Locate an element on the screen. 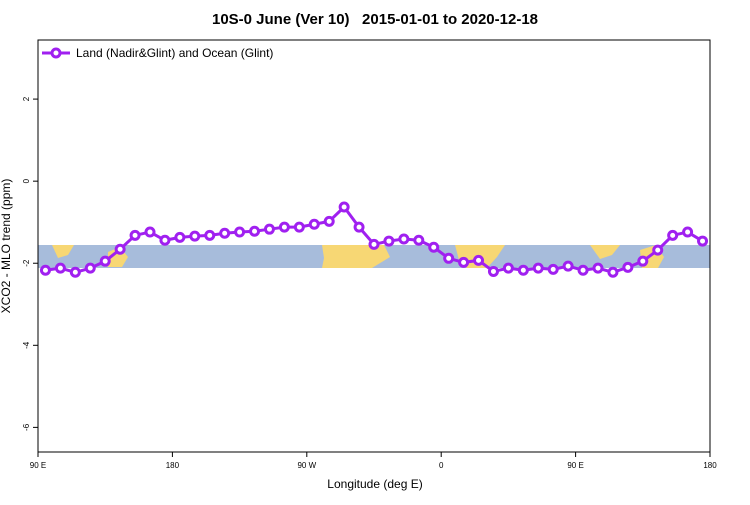  y-tick-label: 0 is located at coordinates (26, 180).